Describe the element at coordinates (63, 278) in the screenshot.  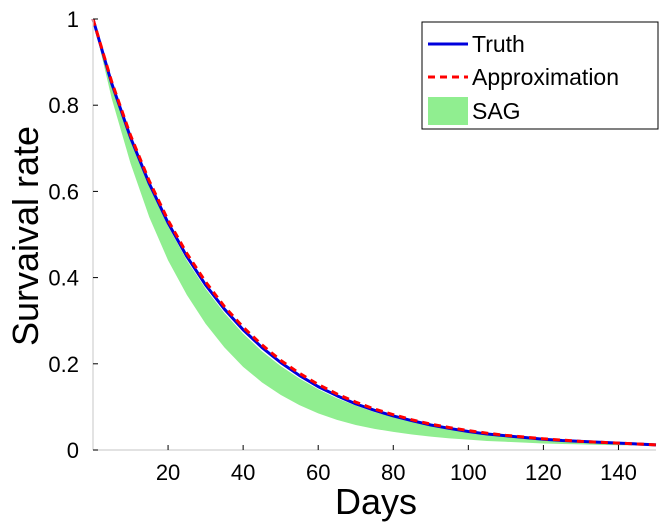
I see `y-tick-label: 0.4` at that location.